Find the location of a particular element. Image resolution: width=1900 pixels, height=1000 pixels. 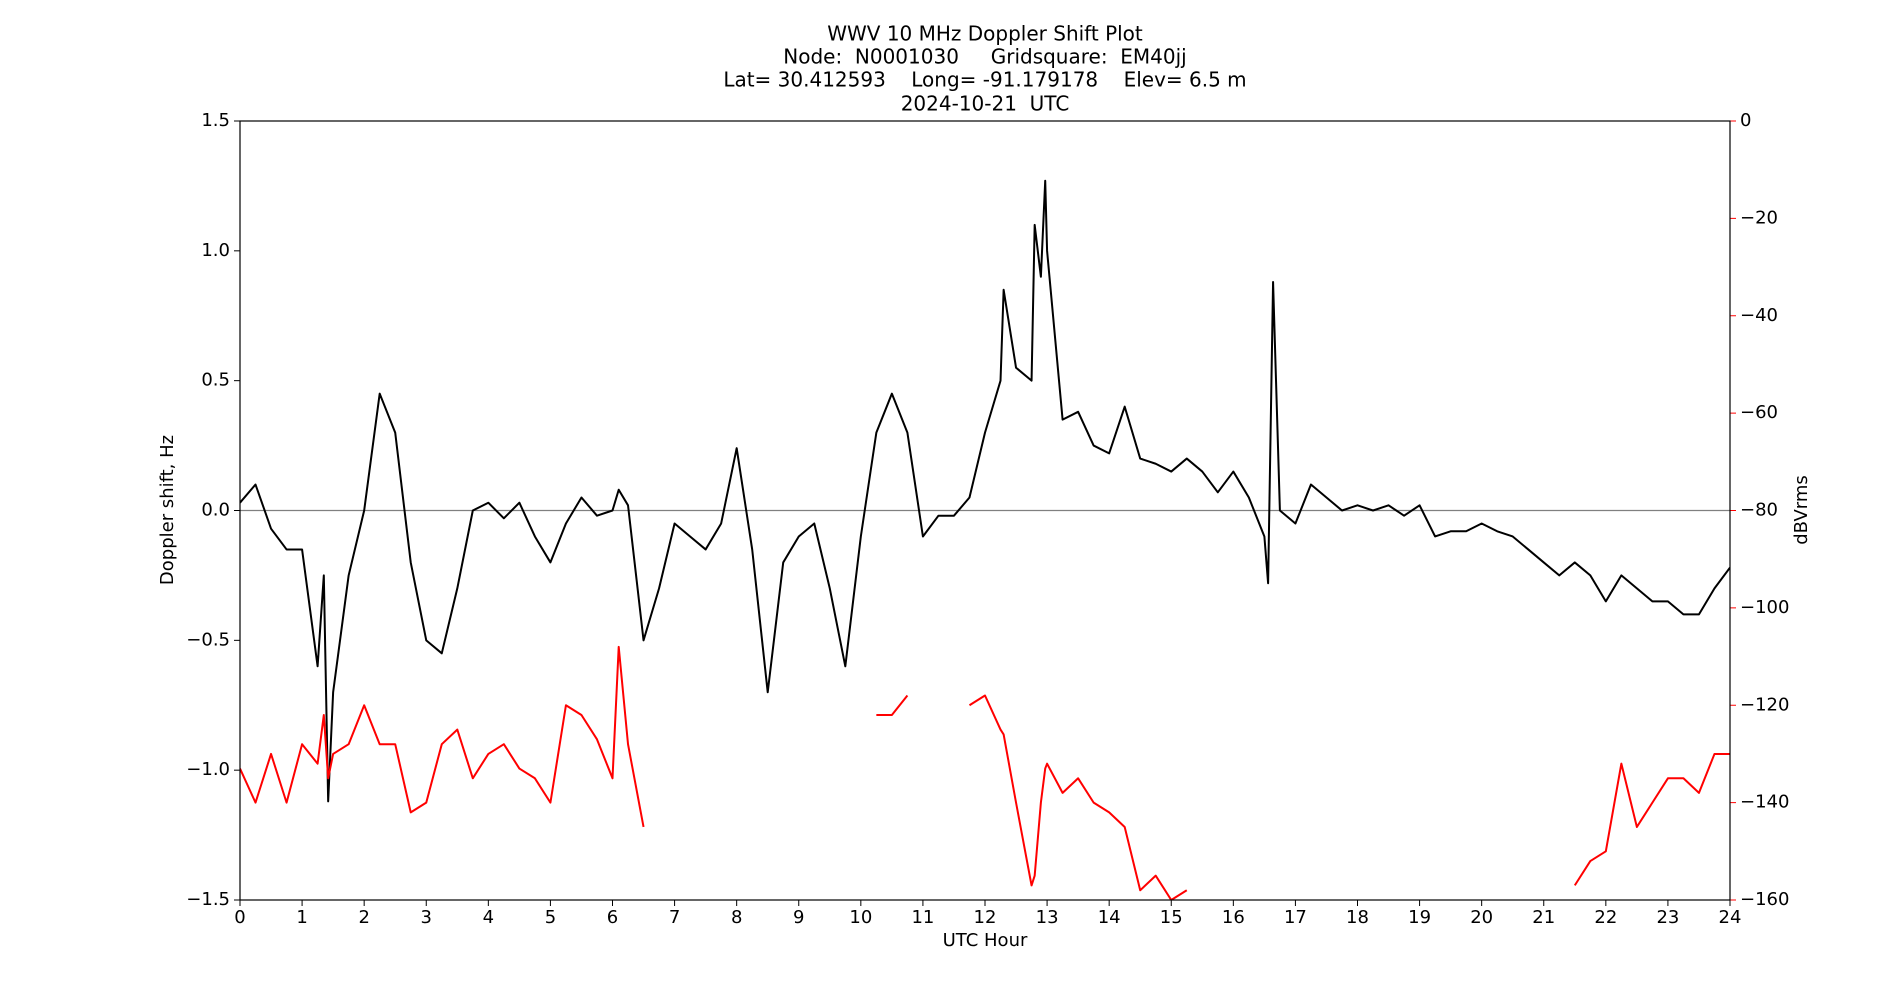

x-tick-label: 14 is located at coordinates (1109, 917).